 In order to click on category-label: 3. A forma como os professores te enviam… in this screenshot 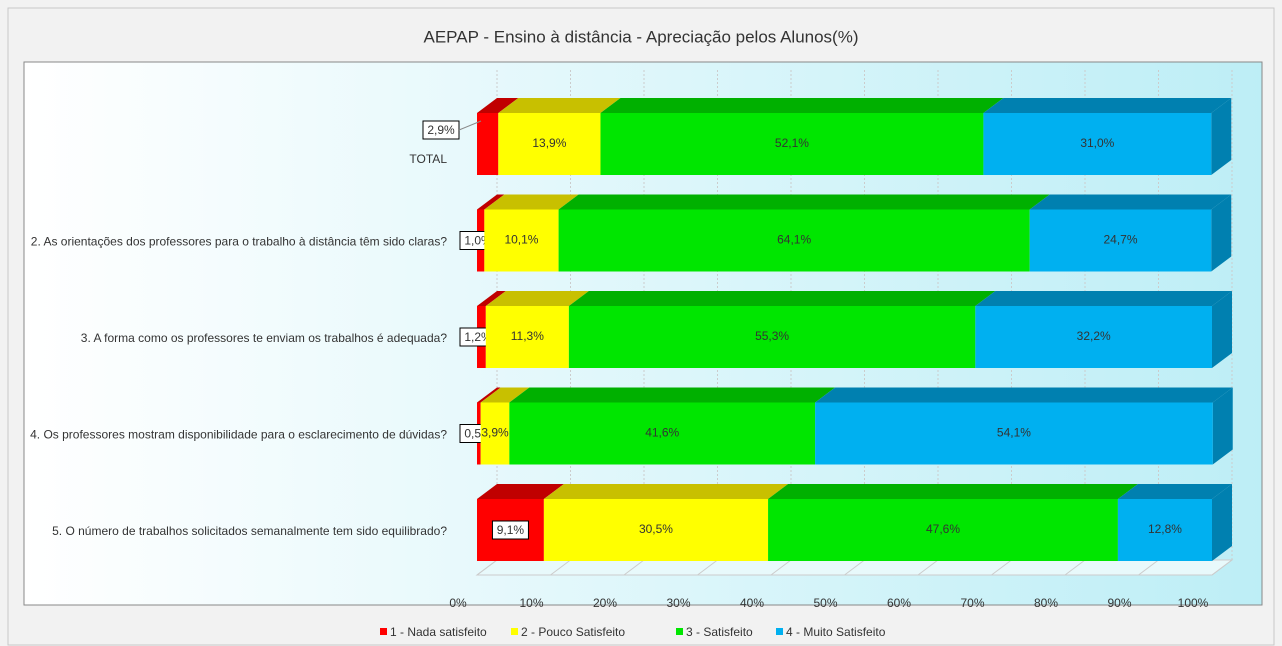, I will do `click(264, 338)`.